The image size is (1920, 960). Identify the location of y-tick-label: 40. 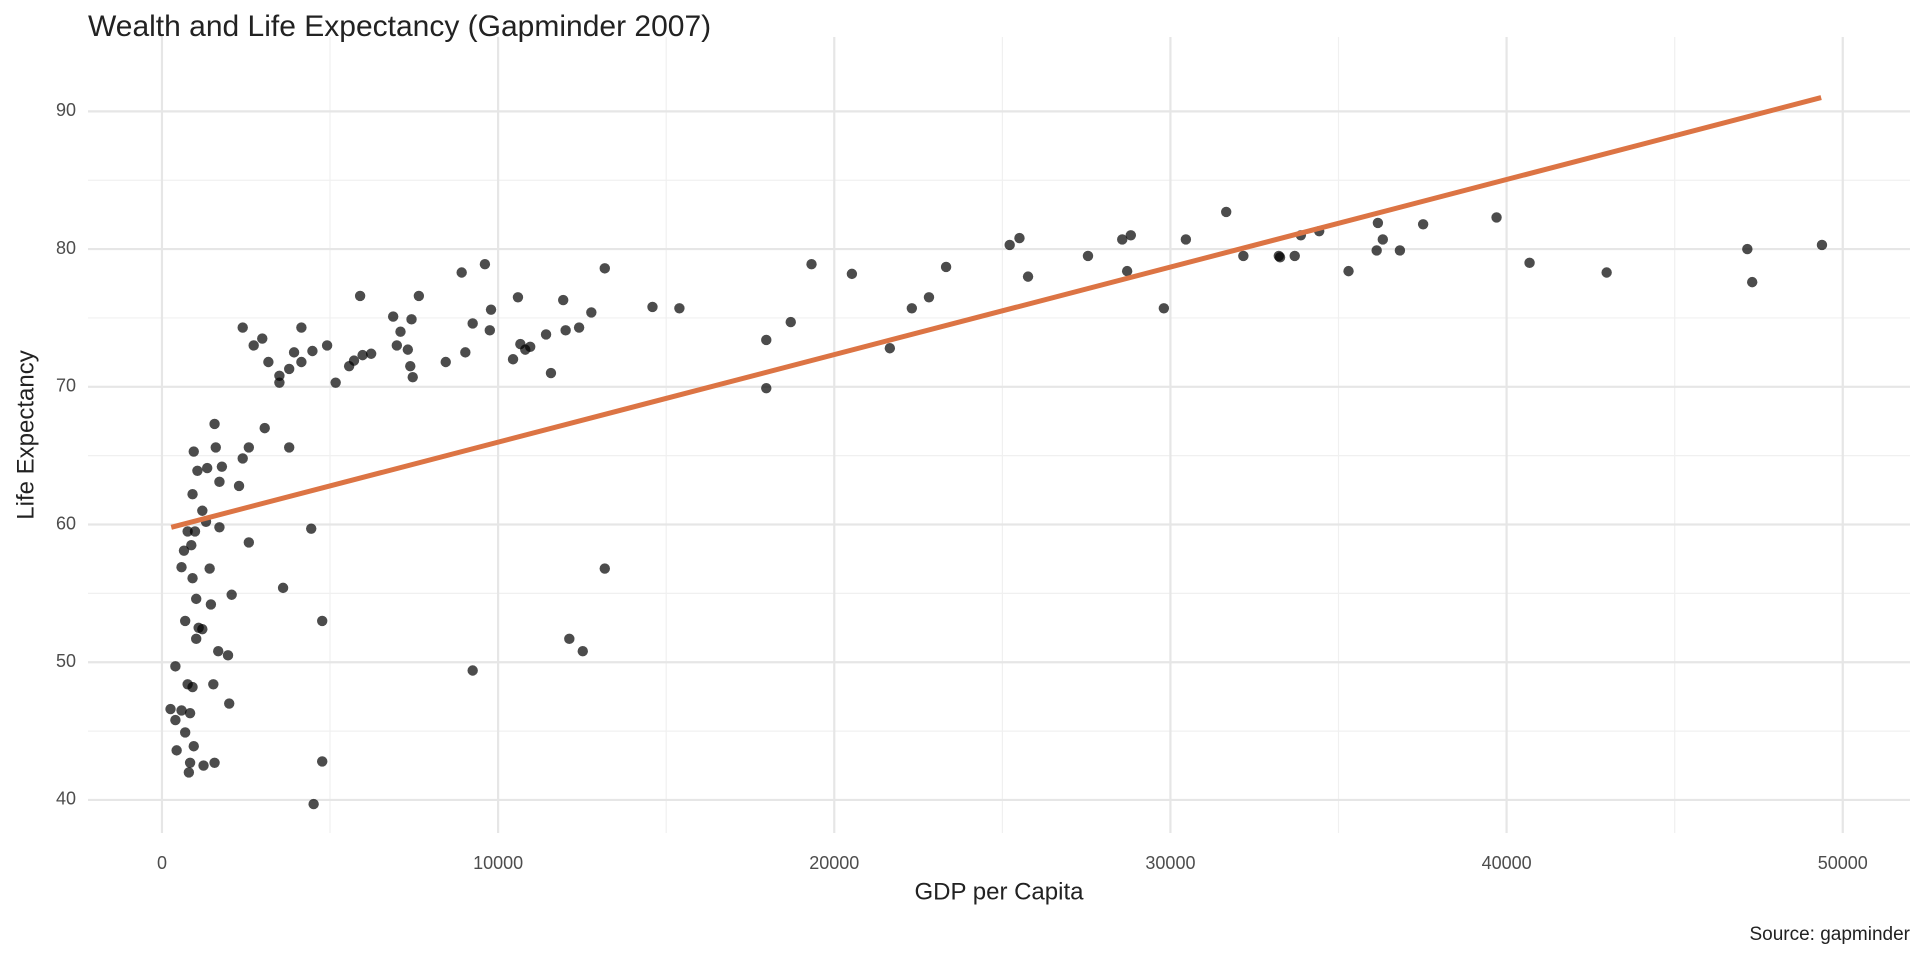
(66, 799).